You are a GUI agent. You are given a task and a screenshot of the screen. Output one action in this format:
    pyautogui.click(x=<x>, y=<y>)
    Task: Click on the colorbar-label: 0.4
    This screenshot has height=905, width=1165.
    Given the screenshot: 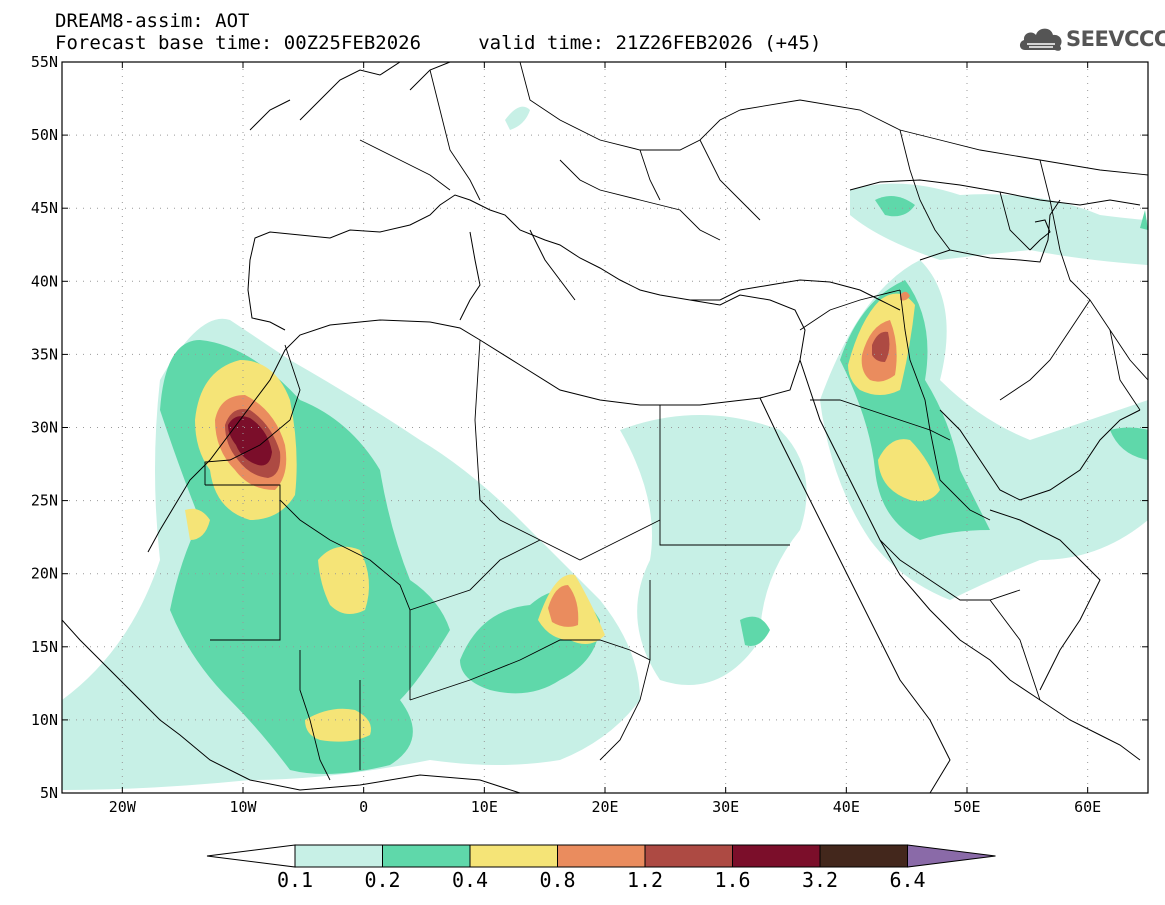 What is the action you would take?
    pyautogui.click(x=470, y=880)
    